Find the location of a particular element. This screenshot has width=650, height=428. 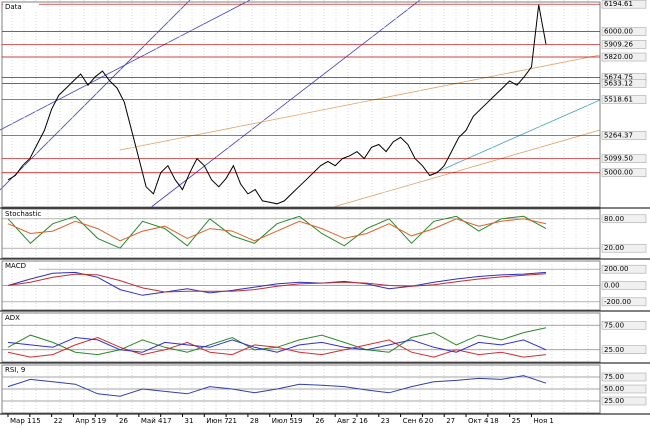

x-tick-label: Авг 2 is located at coordinates (346, 421).